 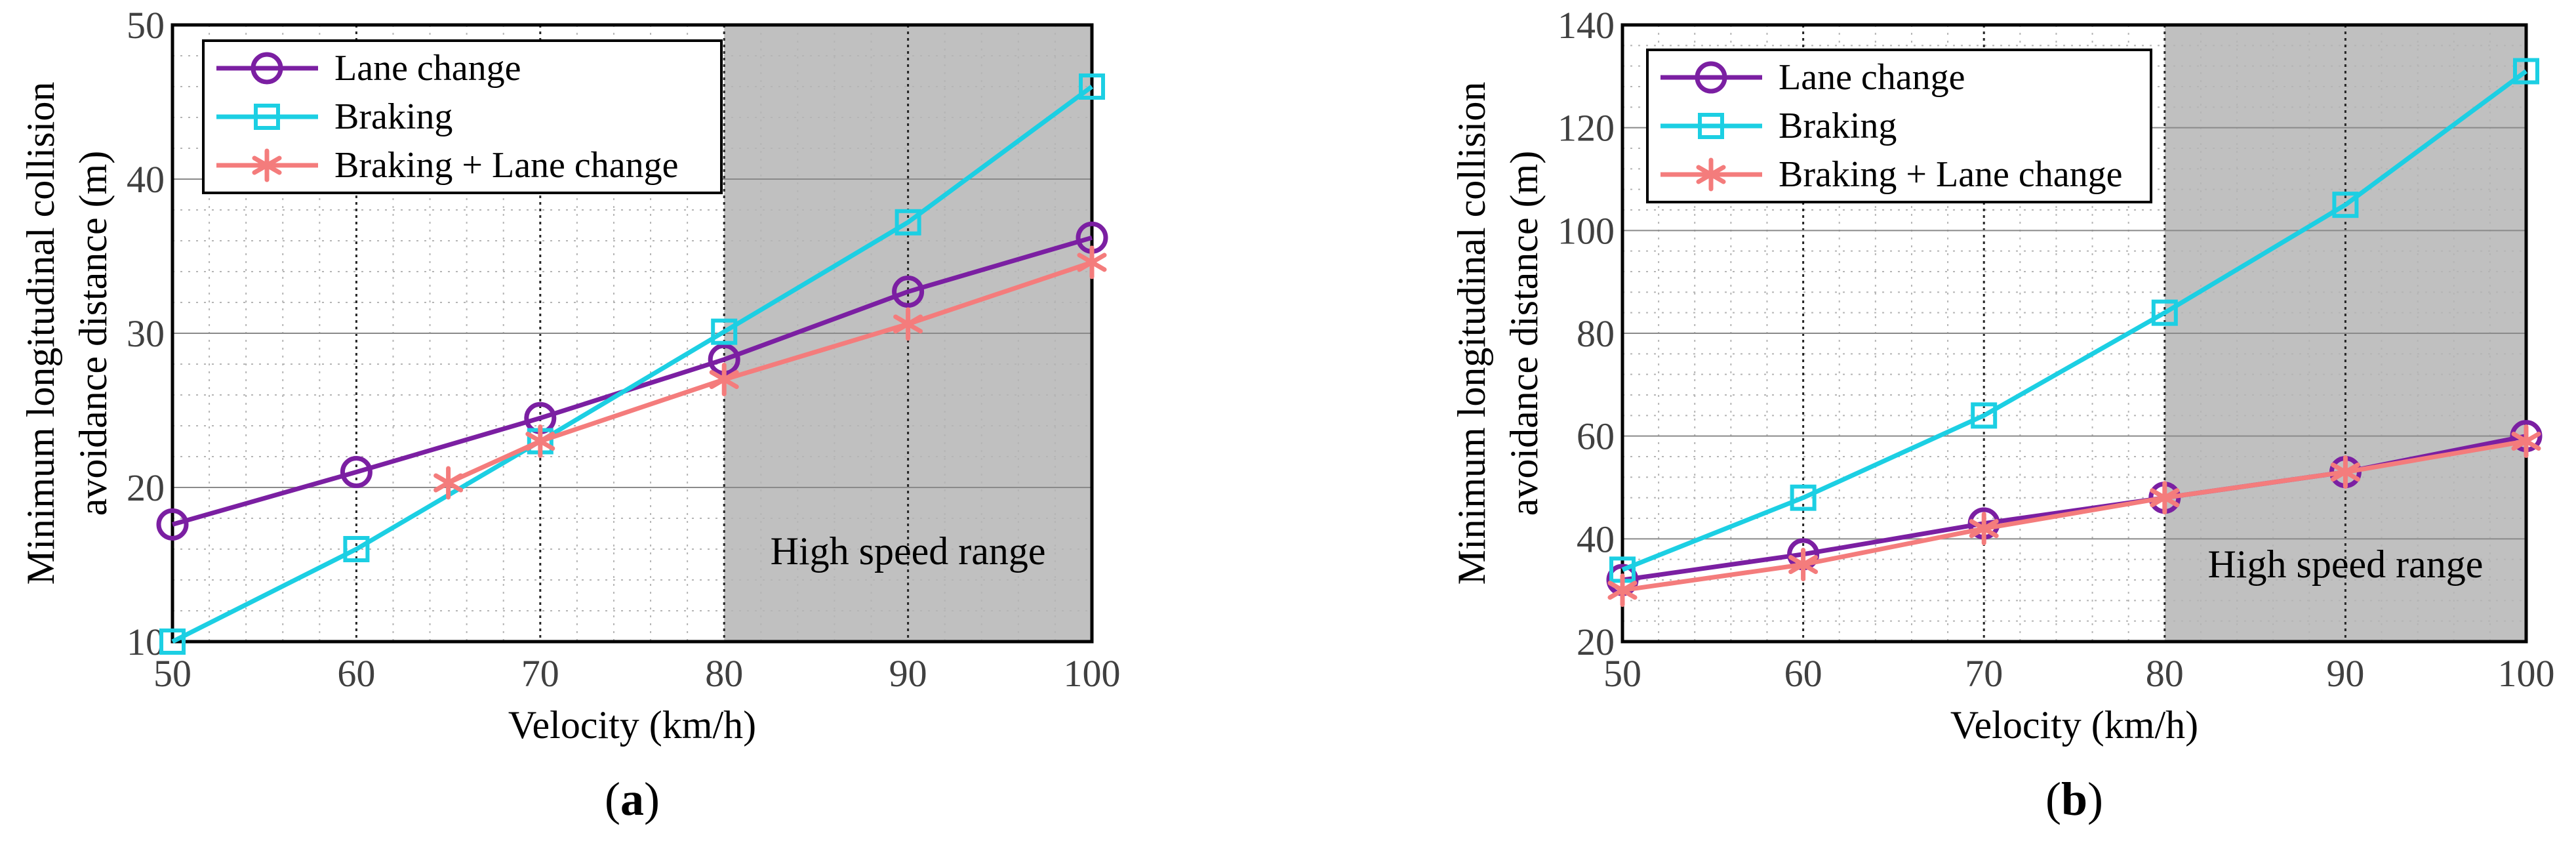 What do you see at coordinates (2074, 799) in the screenshot?
I see `panel-label: (b)` at bounding box center [2074, 799].